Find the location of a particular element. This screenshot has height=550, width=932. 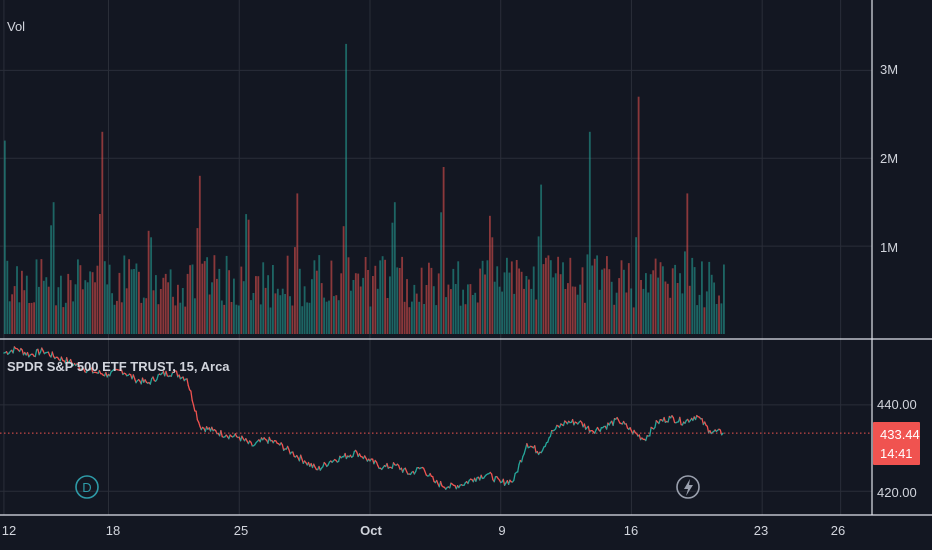

symbol-title: SPDR S&P 500 ETF TRUST, 15, Arca is located at coordinates (118, 366).